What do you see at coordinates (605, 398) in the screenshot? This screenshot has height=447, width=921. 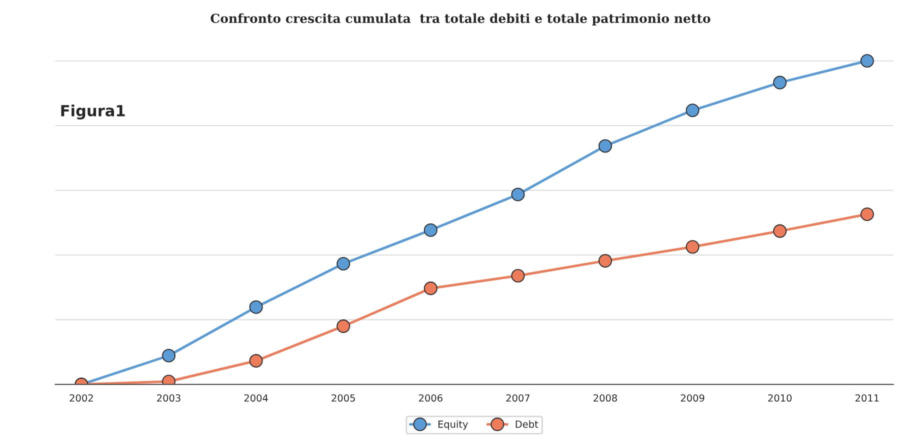 I see `x-tick-label: 2008` at bounding box center [605, 398].